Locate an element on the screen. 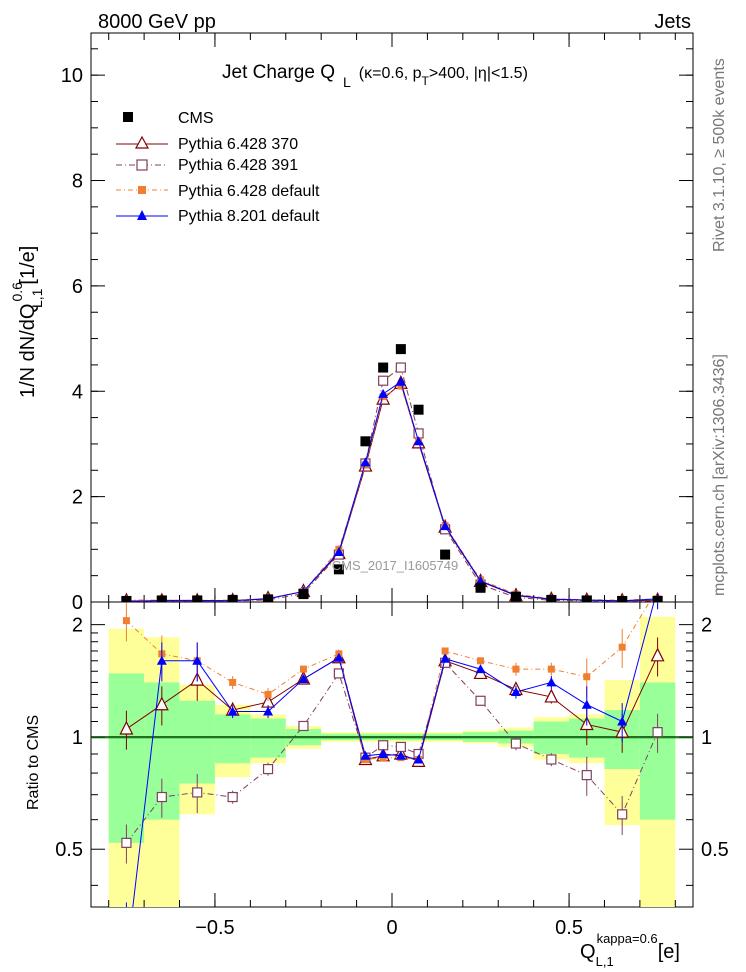 Image resolution: width=746 pixels, height=972 pixels. legend-entry-pythia6-370: Pythia 6.428 370 is located at coordinates (207, 144).